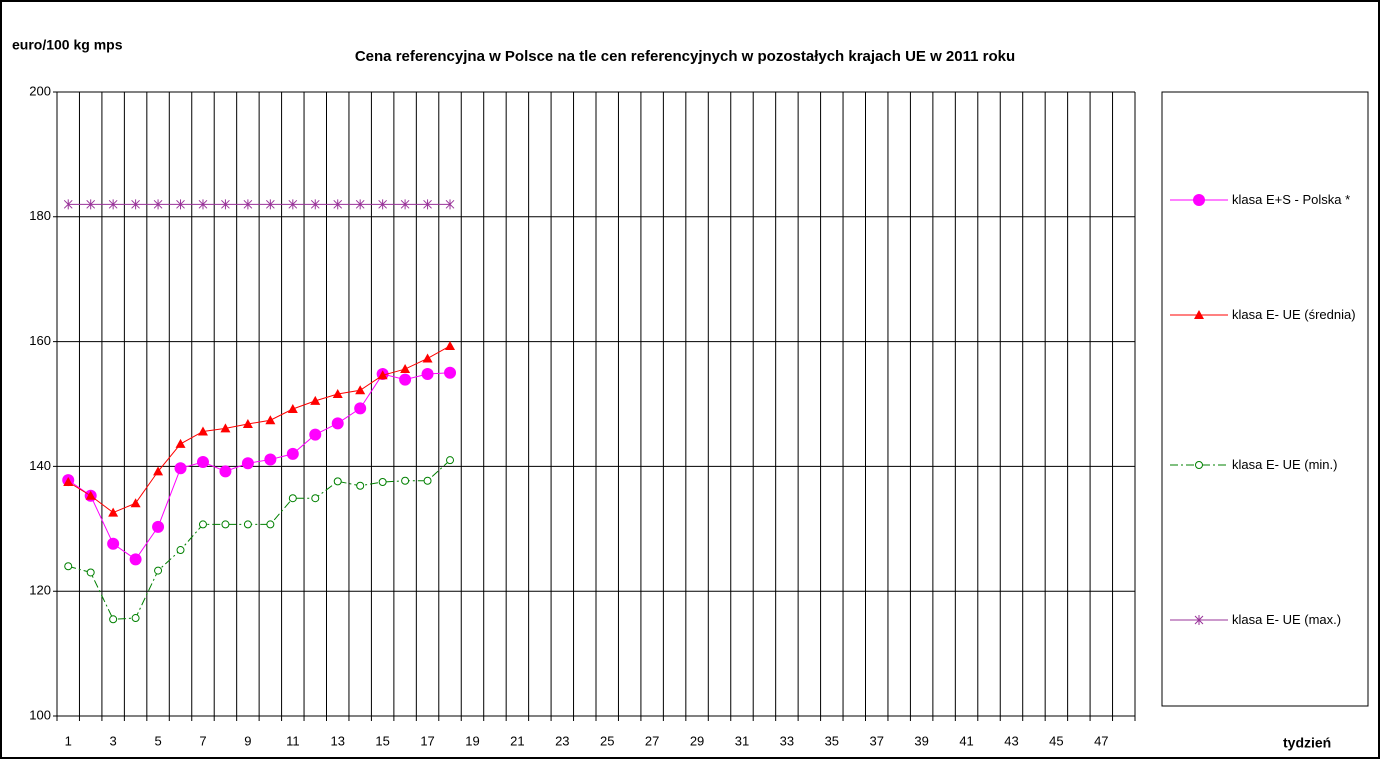  What do you see at coordinates (202, 740) in the screenshot?
I see `x-tick-label: 7` at bounding box center [202, 740].